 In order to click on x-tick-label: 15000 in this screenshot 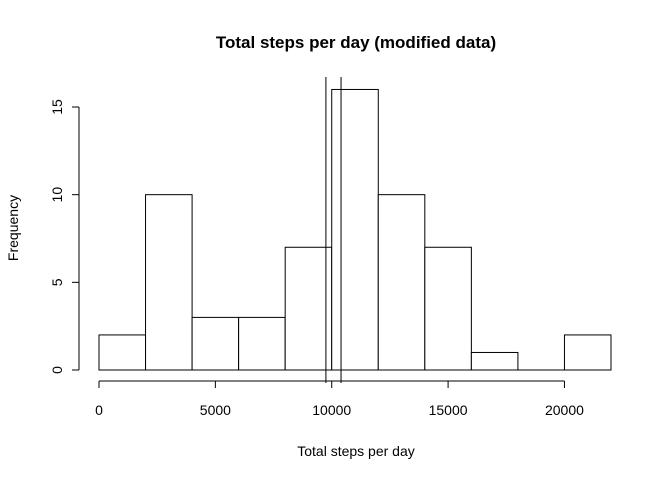, I will do `click(448, 410)`.